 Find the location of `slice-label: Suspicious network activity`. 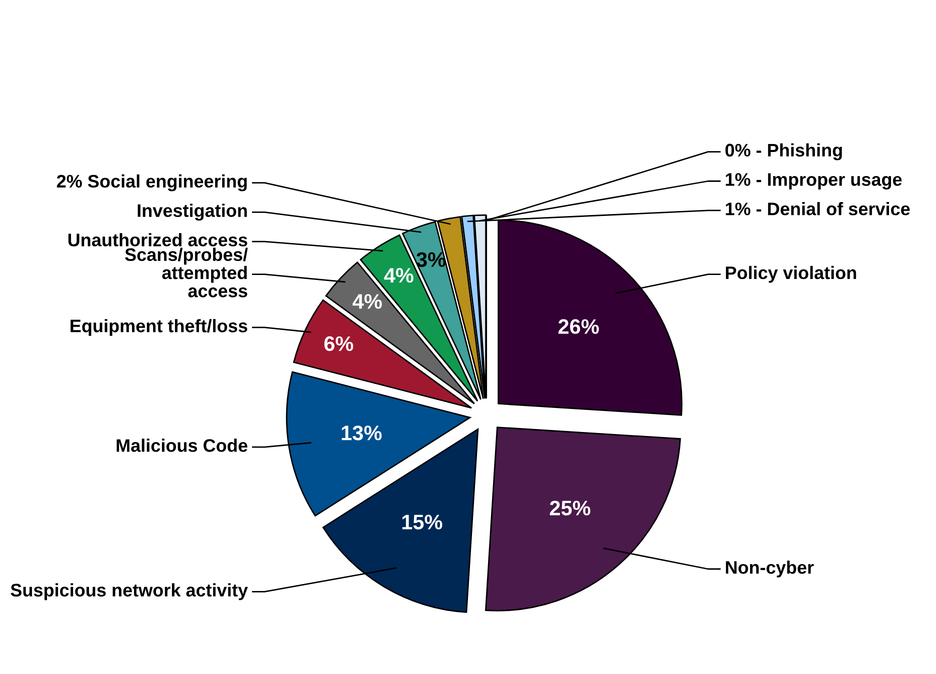

slice-label: Suspicious network activity is located at coordinates (129, 591).